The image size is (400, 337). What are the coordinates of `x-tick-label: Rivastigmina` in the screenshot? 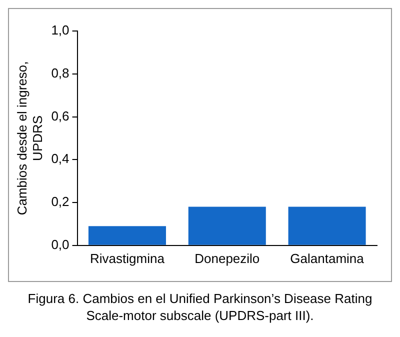 It's located at (128, 258).